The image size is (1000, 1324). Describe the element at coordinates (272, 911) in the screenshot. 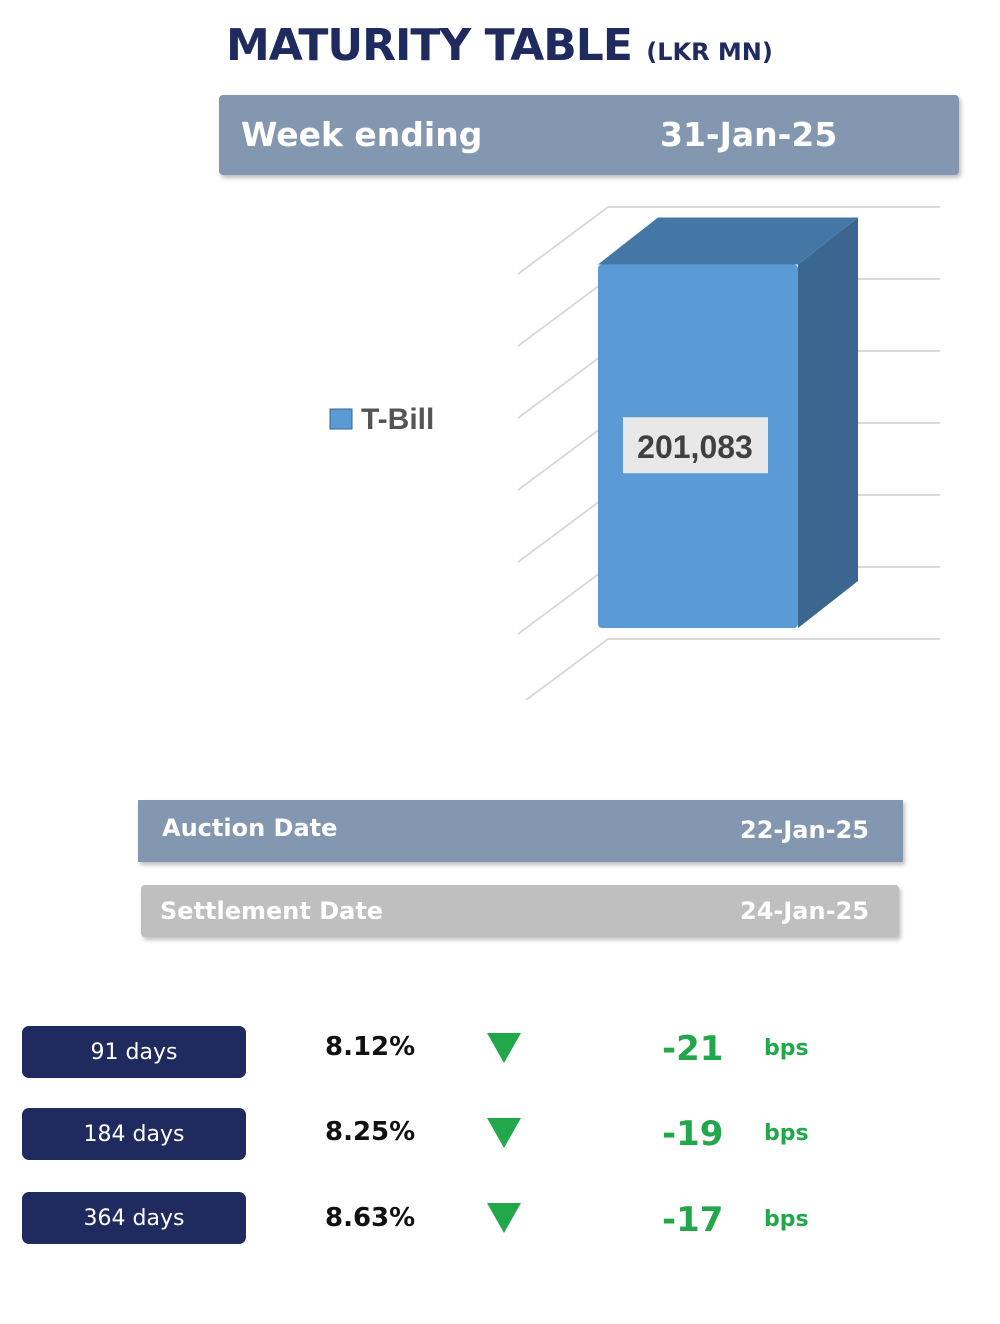

I see `settlement-date-label: Settlement Date` at that location.